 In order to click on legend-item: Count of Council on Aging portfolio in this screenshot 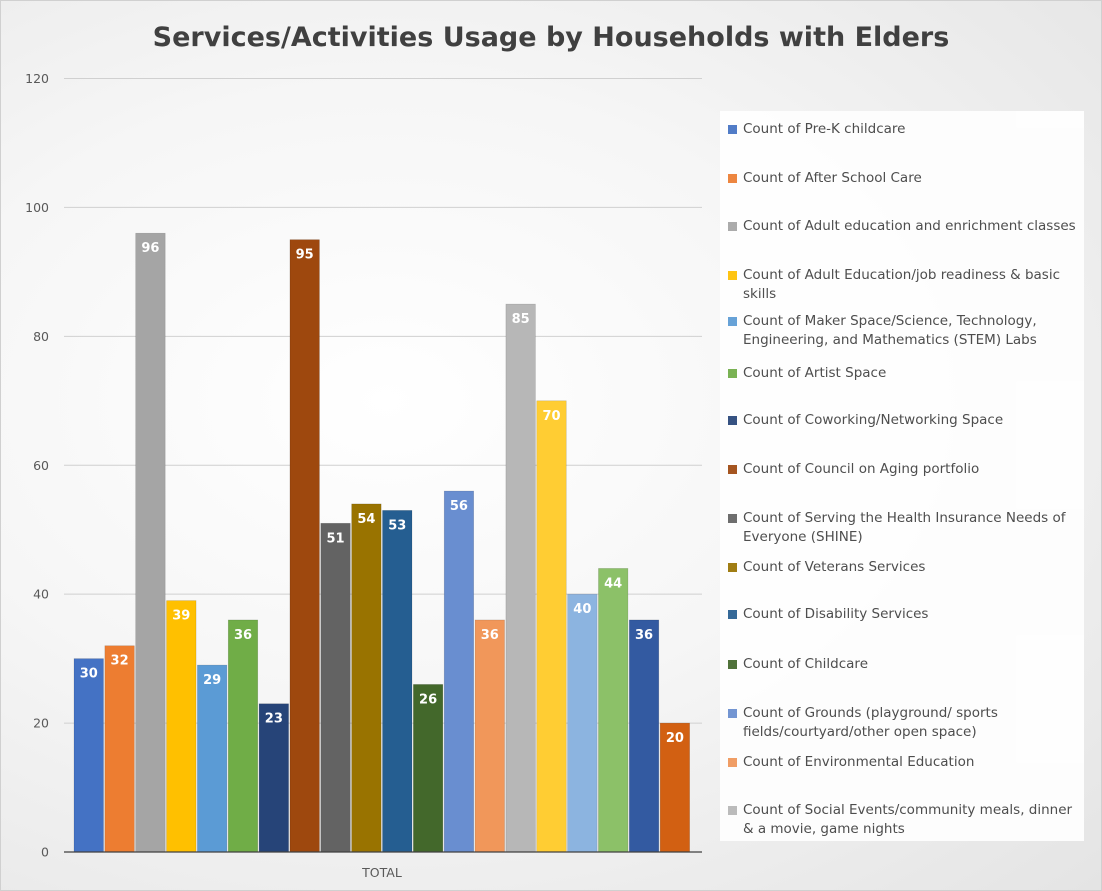, I will do `click(905, 469)`.